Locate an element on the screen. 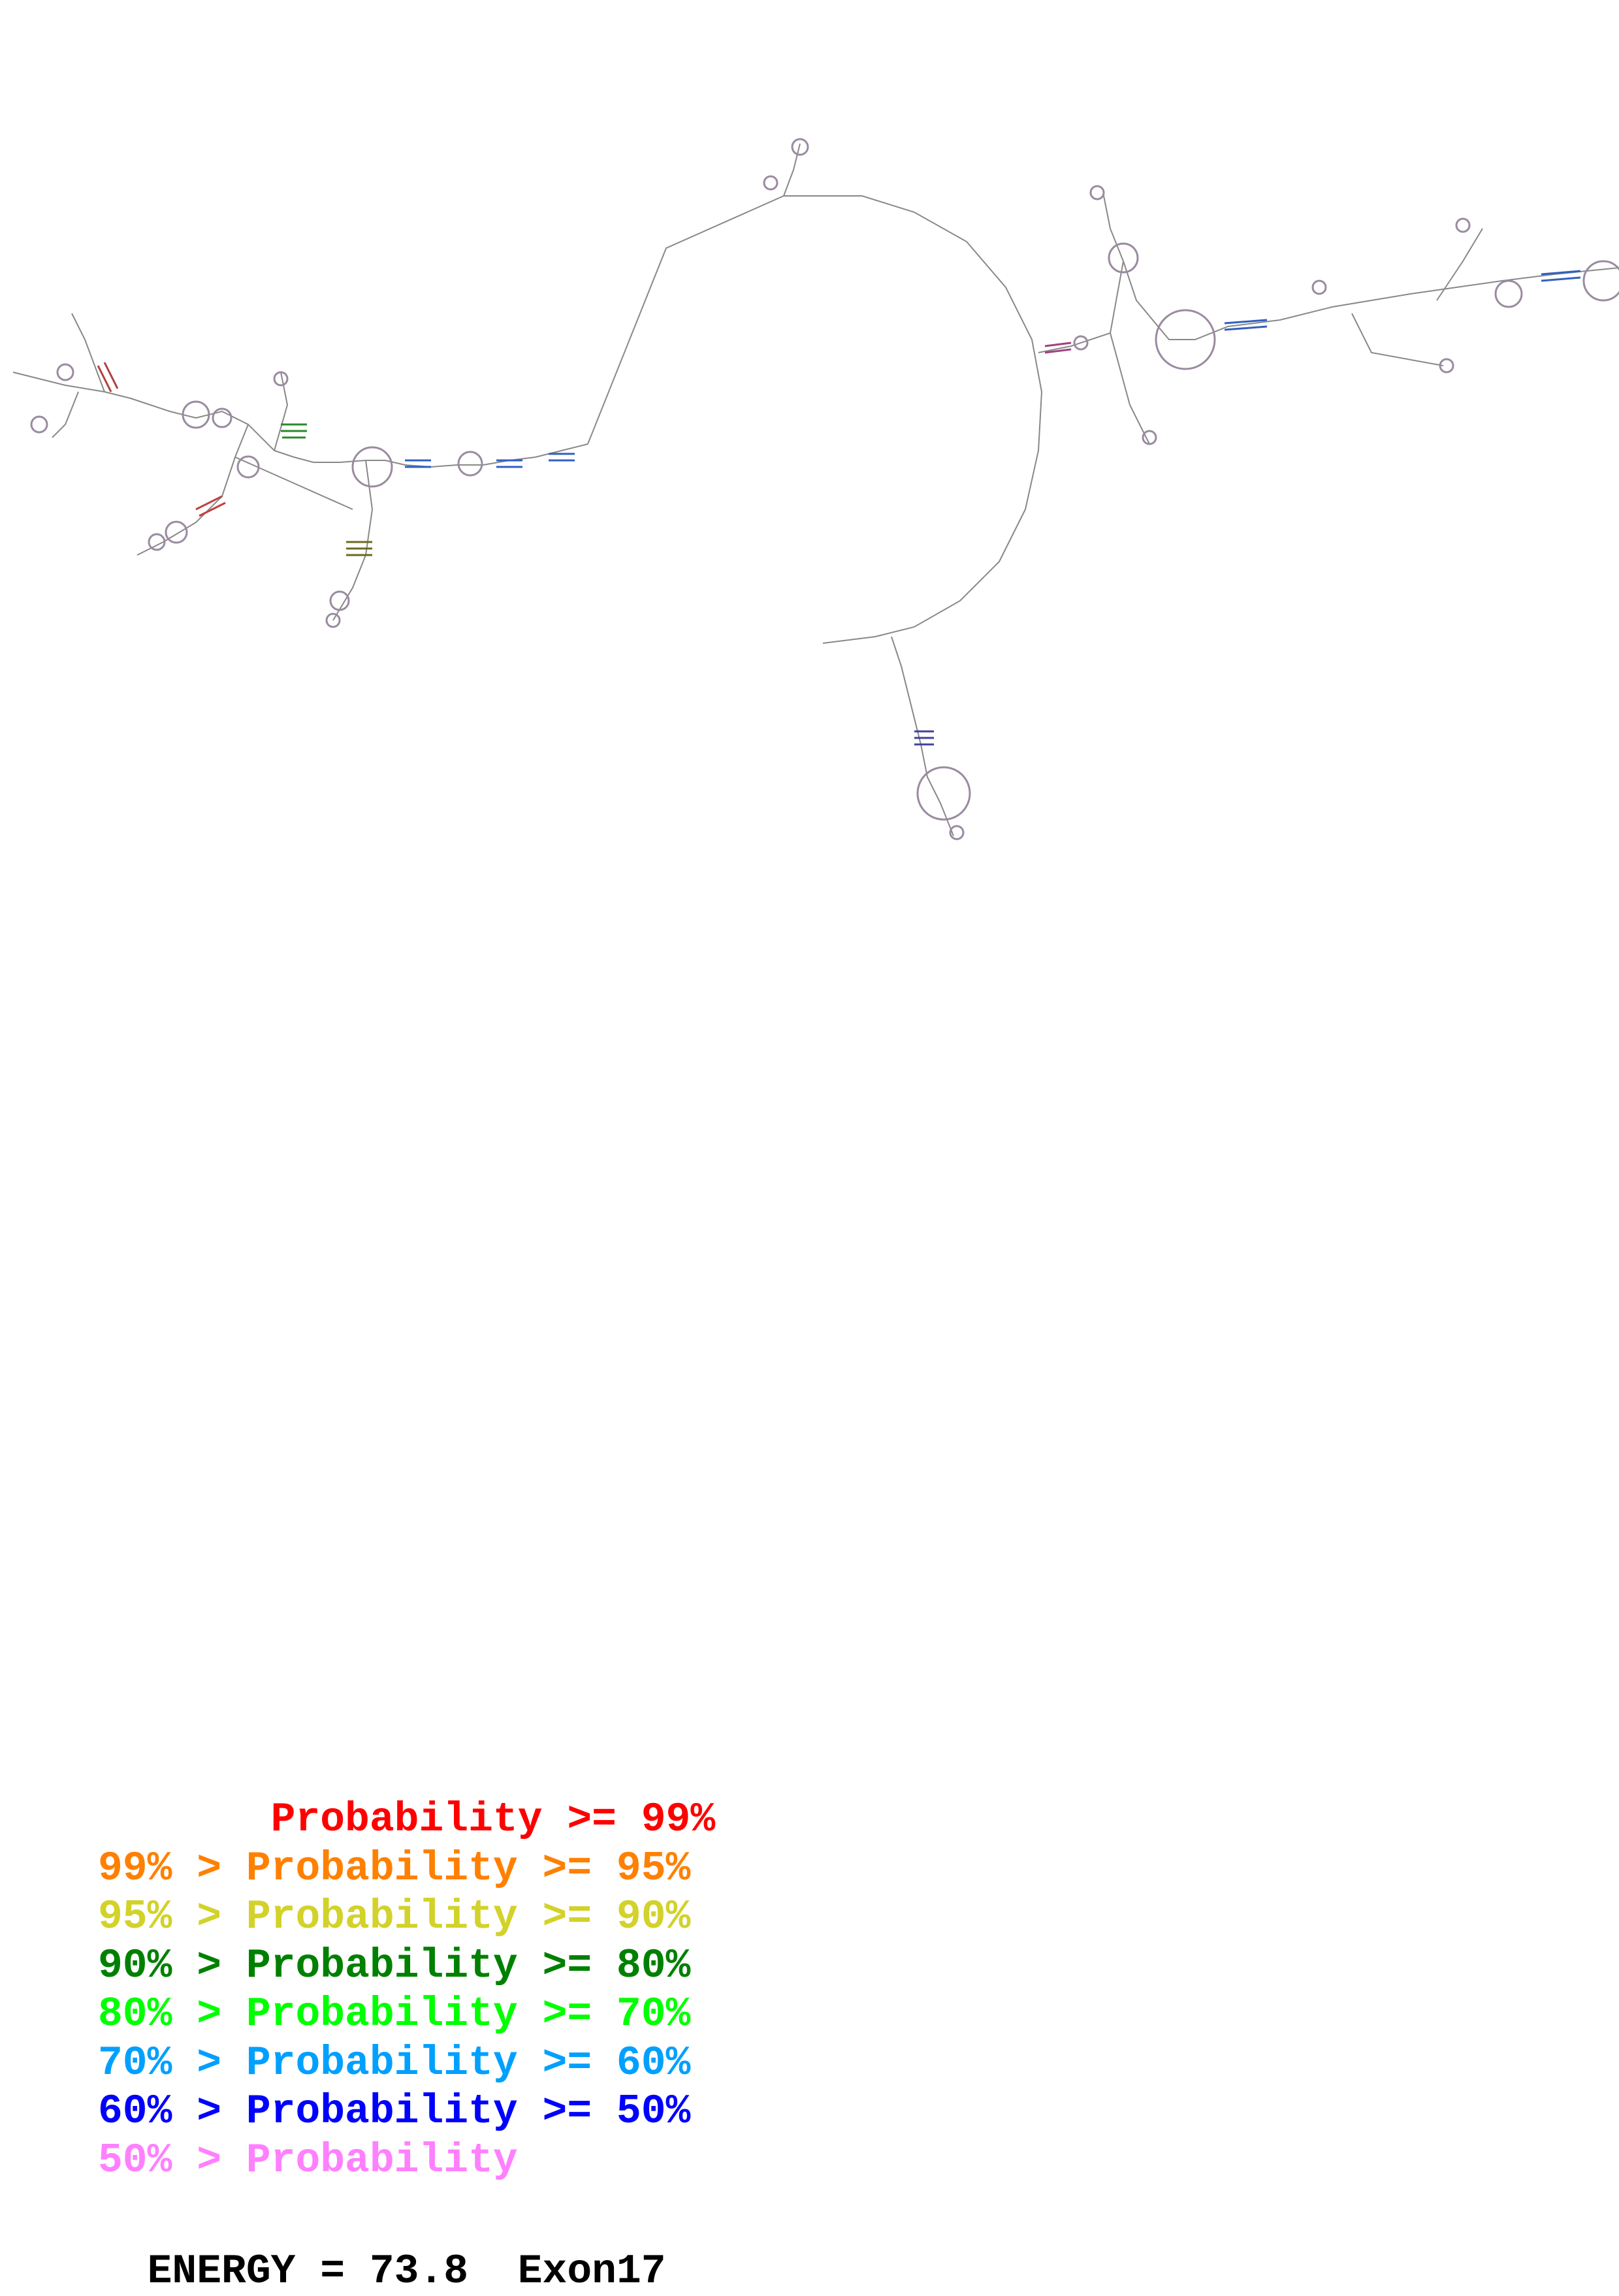  sequence-name: Exon17 is located at coordinates (591, 2271).